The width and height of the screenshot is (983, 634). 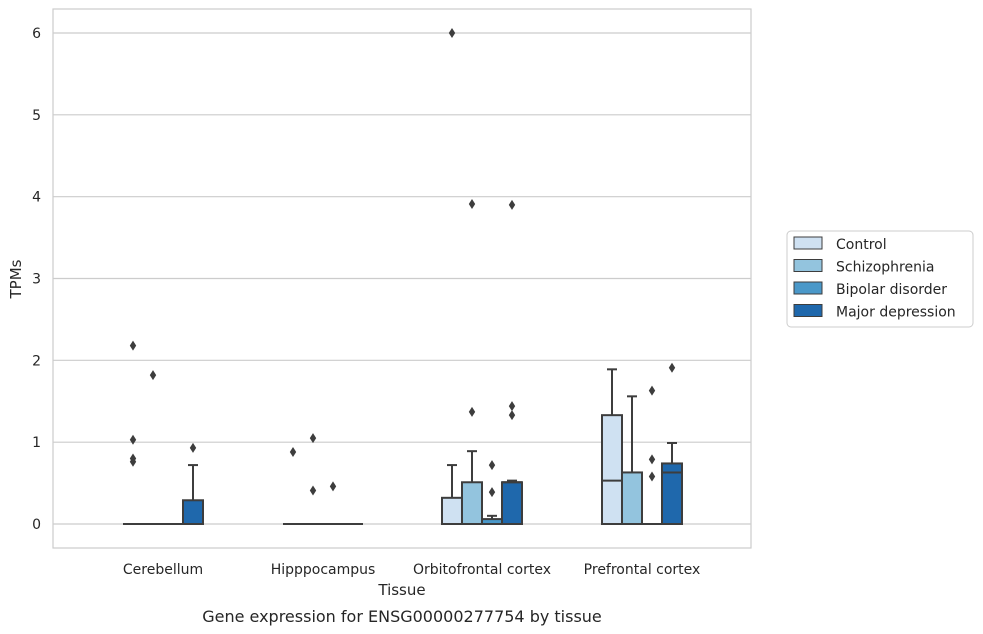 What do you see at coordinates (891, 290) in the screenshot?
I see `legend-label: Bipolar disorder` at bounding box center [891, 290].